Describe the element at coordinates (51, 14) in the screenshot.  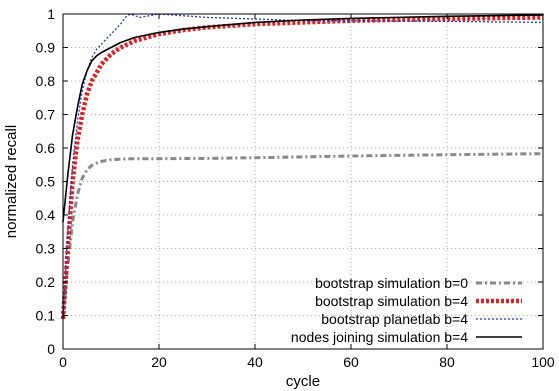
I see `y-tick-label: 1` at that location.